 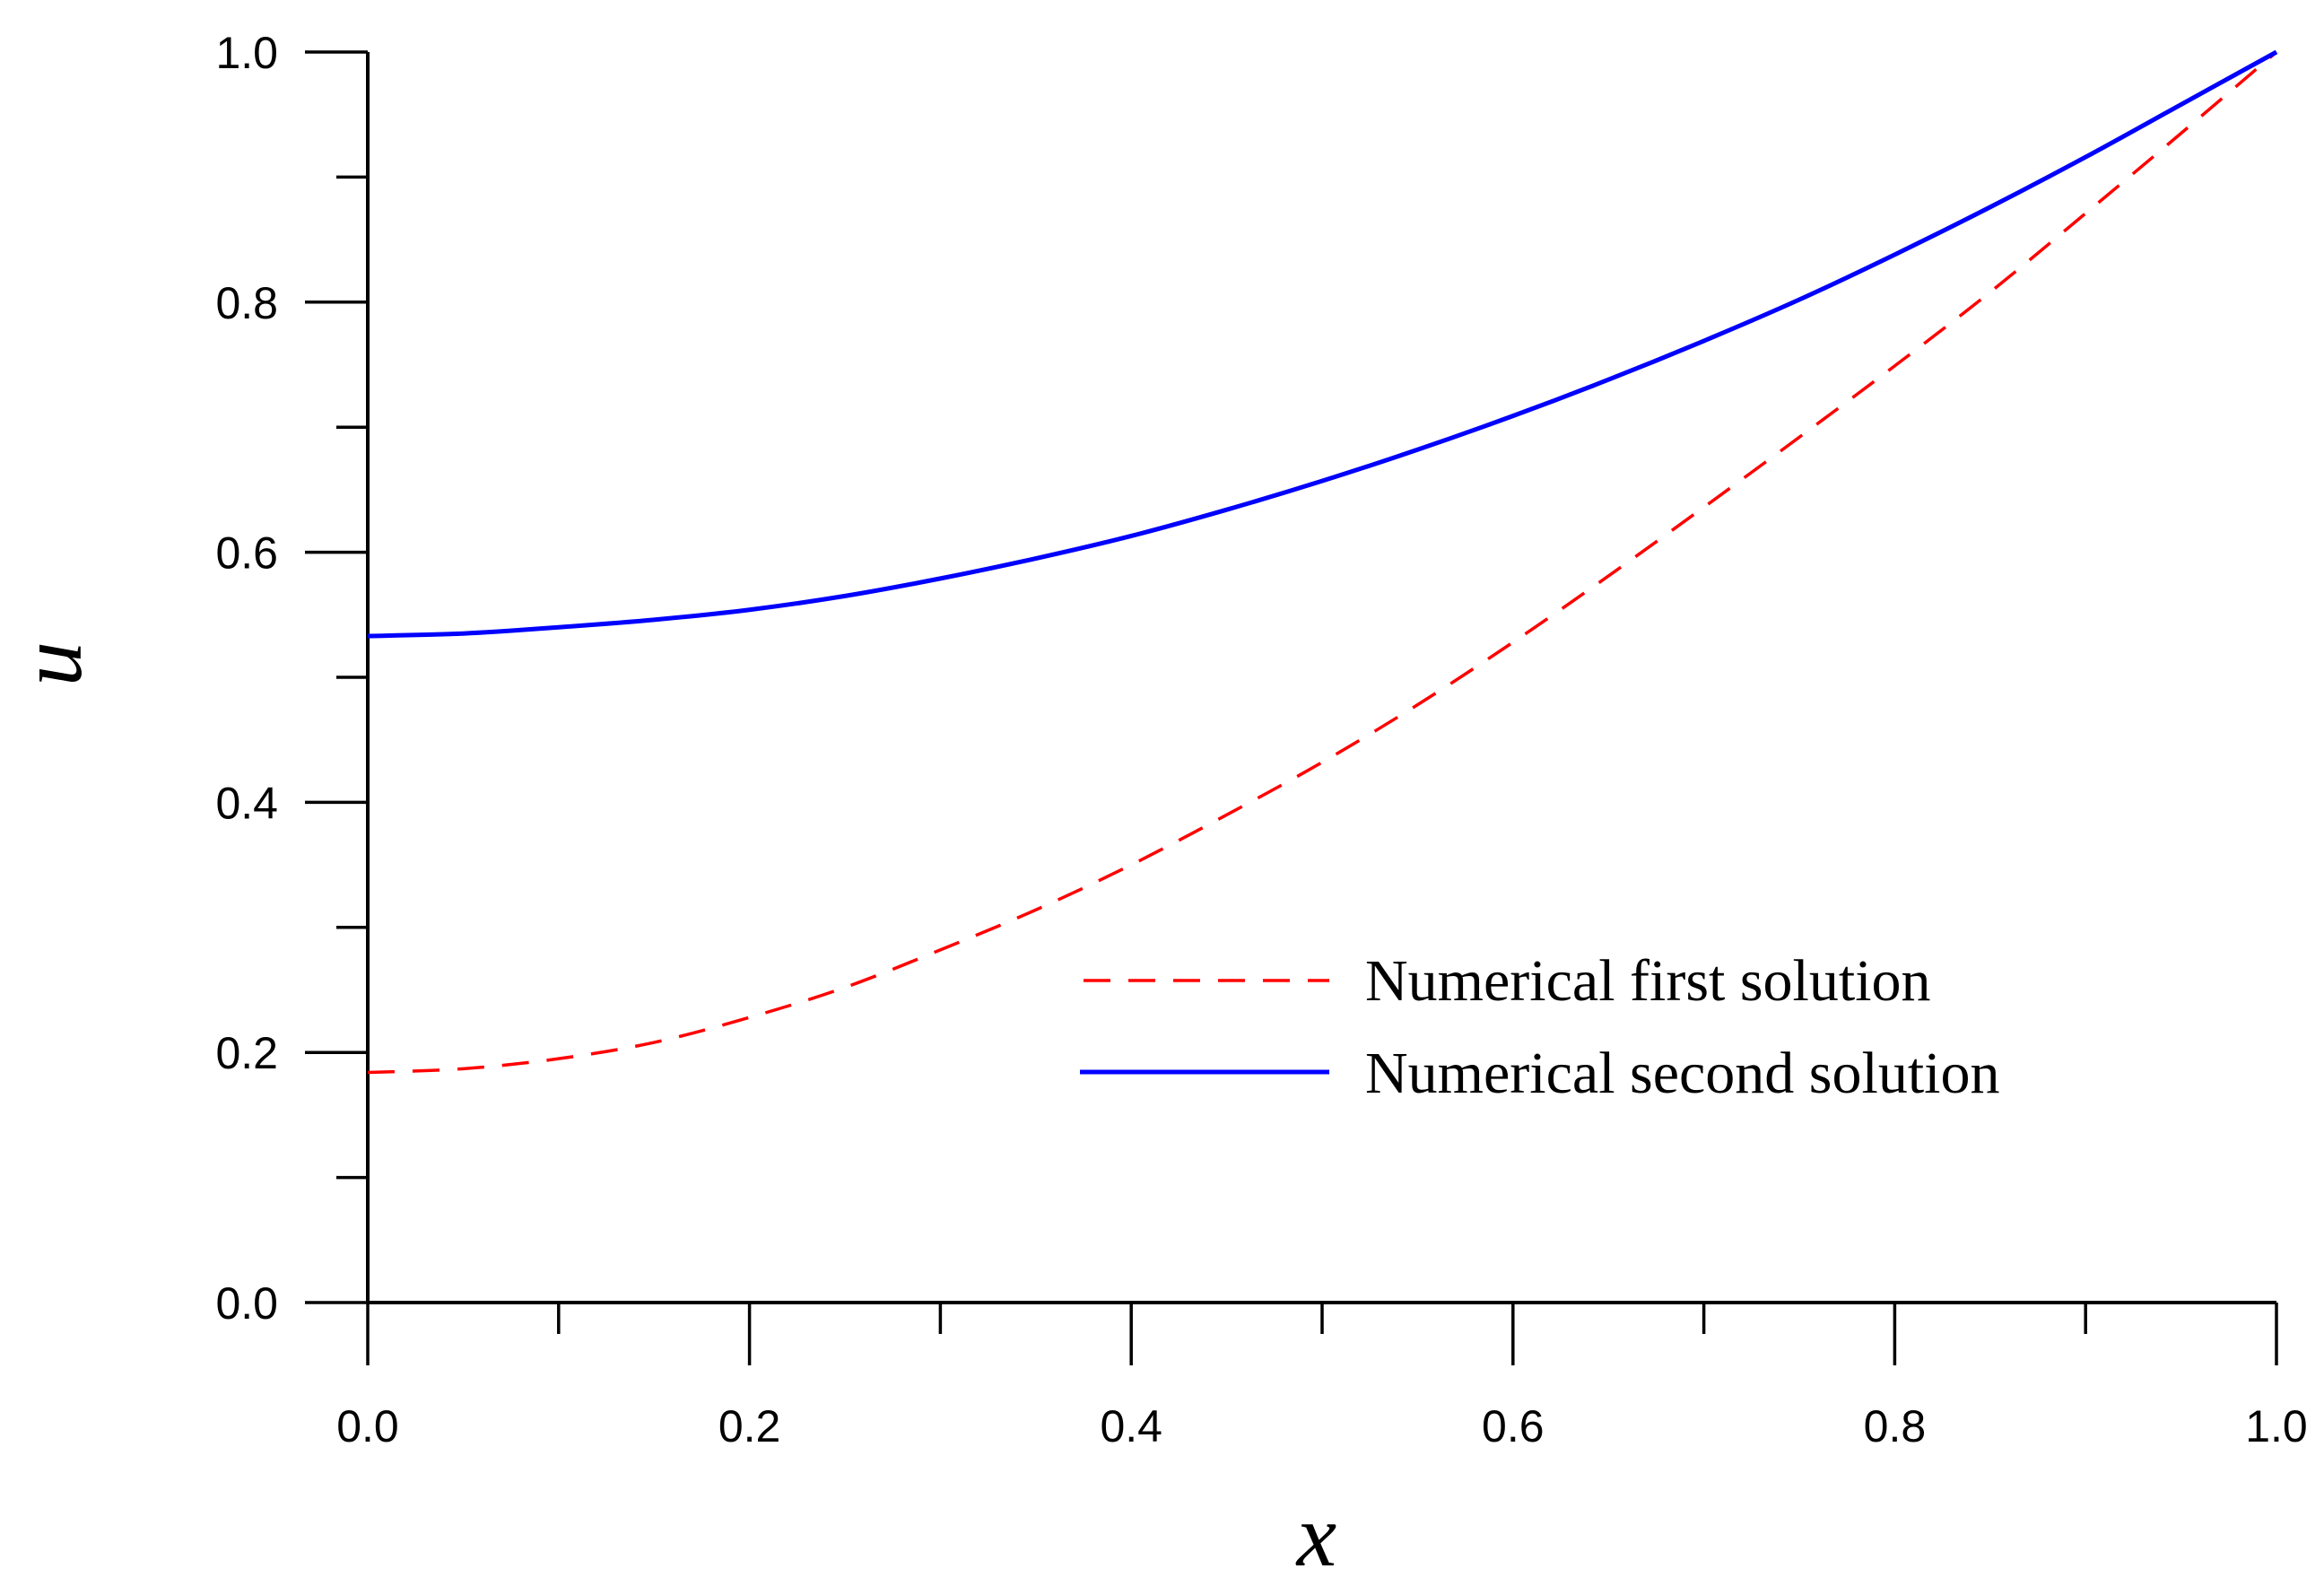 I want to click on legend-label-second-solution: Numerical second solution, so click(x=1682, y=1073).